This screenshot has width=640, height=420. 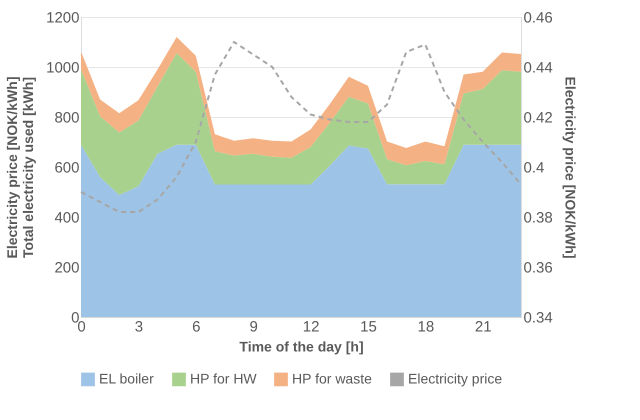 I want to click on x-tick-label: 6, so click(x=196, y=327).